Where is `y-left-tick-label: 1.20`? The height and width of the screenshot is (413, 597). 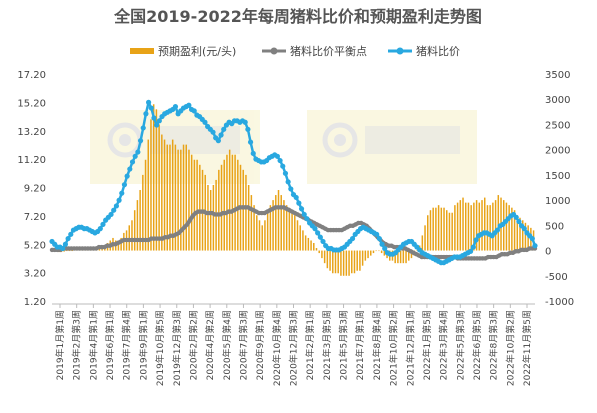
y-left-tick-label: 1.20 is located at coordinates (35, 302).